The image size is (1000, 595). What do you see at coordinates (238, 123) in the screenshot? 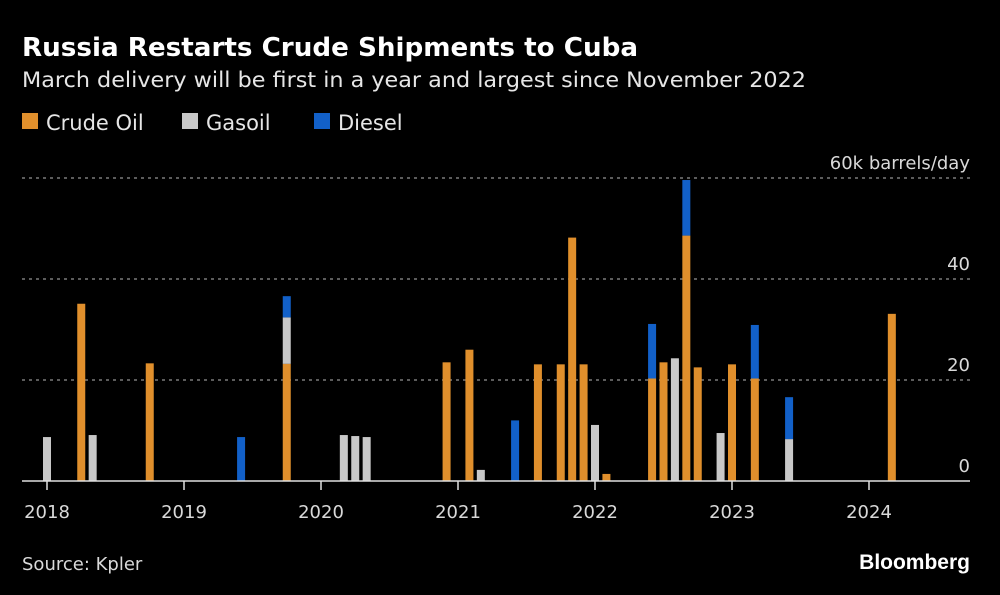
I see `legend-label: Gasoil` at bounding box center [238, 123].